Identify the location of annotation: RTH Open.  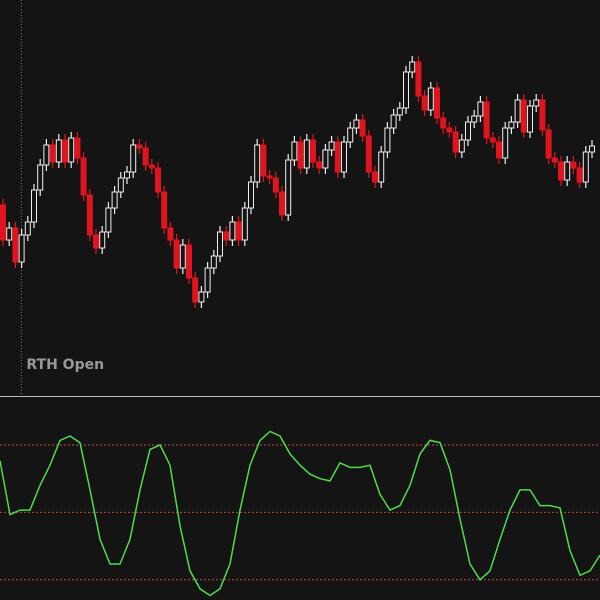
(65, 365).